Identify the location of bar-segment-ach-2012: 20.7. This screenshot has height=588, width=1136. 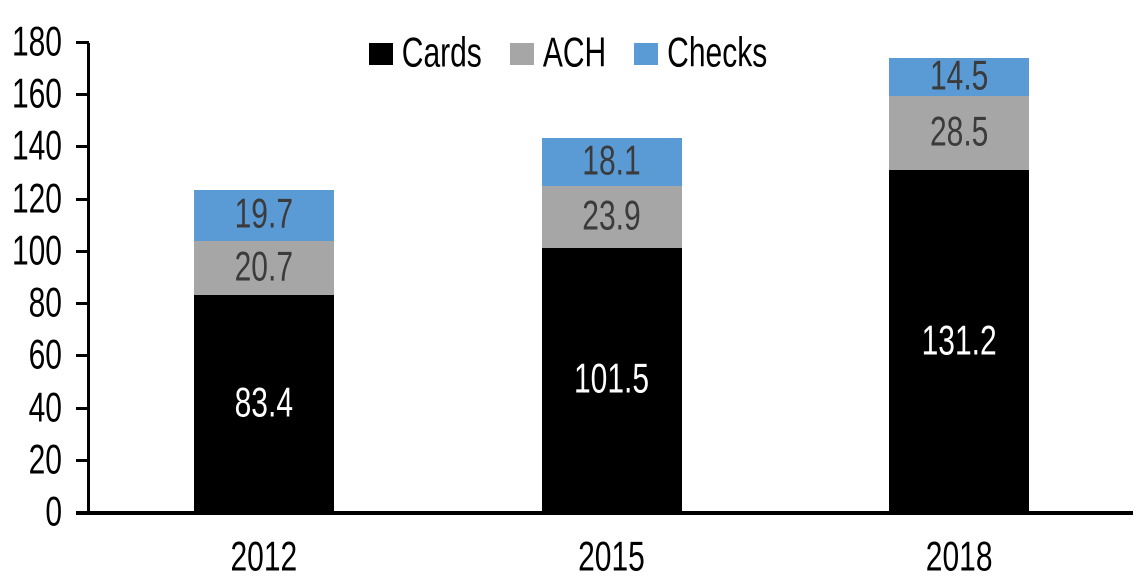
(263, 268).